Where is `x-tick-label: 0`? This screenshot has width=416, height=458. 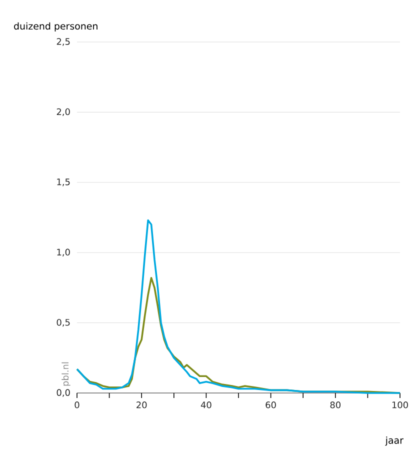
x-tick-label: 0 is located at coordinates (77, 405).